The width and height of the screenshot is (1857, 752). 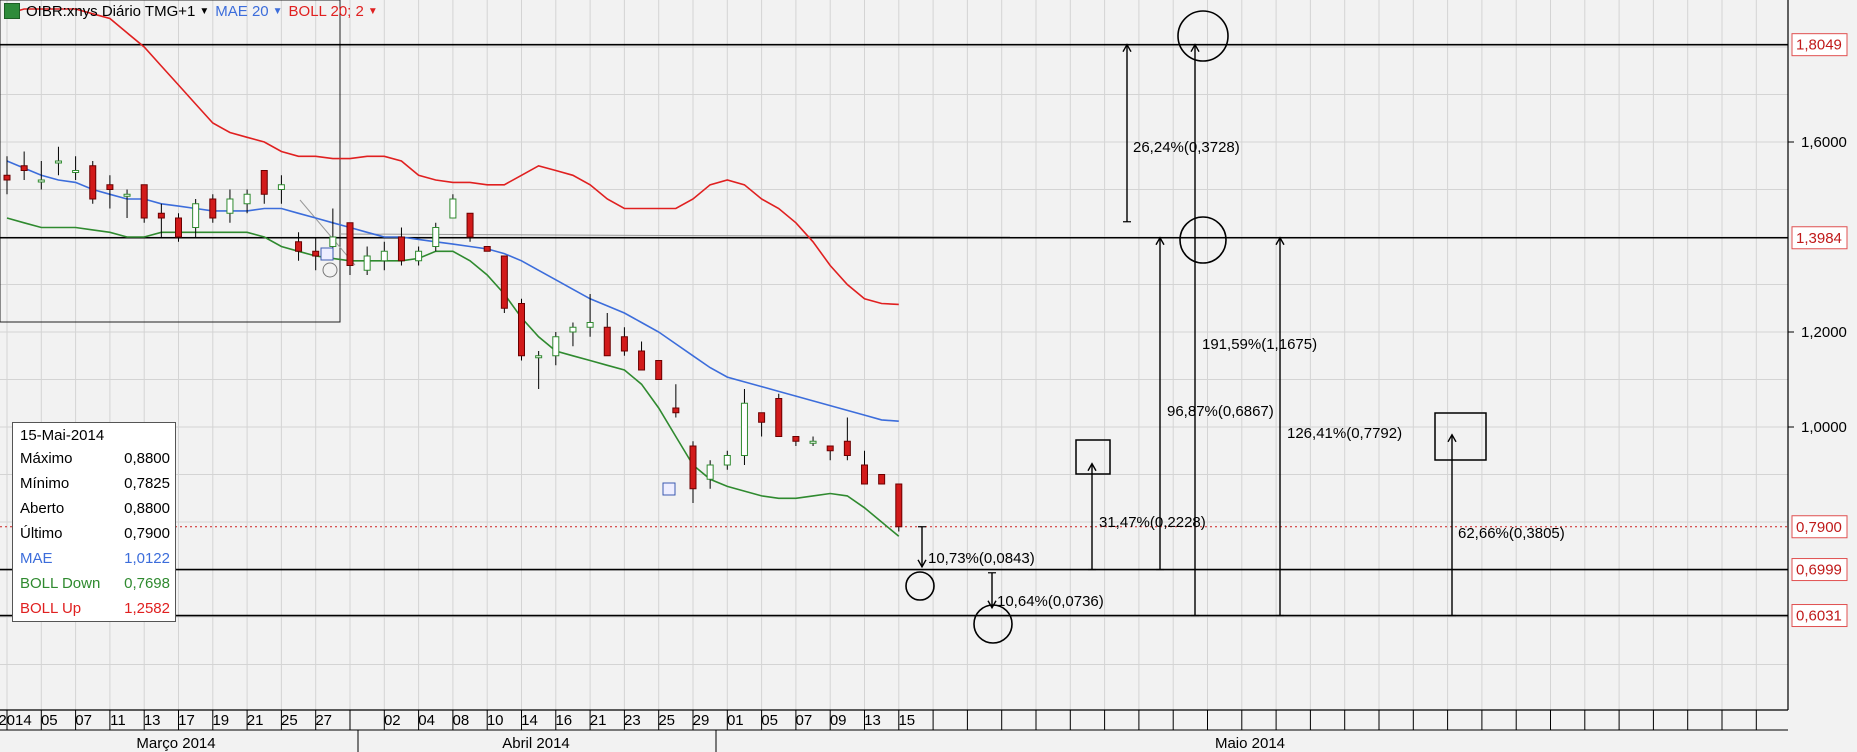 What do you see at coordinates (1824, 142) in the screenshot?
I see `y-tick-label: 1,6000` at bounding box center [1824, 142].